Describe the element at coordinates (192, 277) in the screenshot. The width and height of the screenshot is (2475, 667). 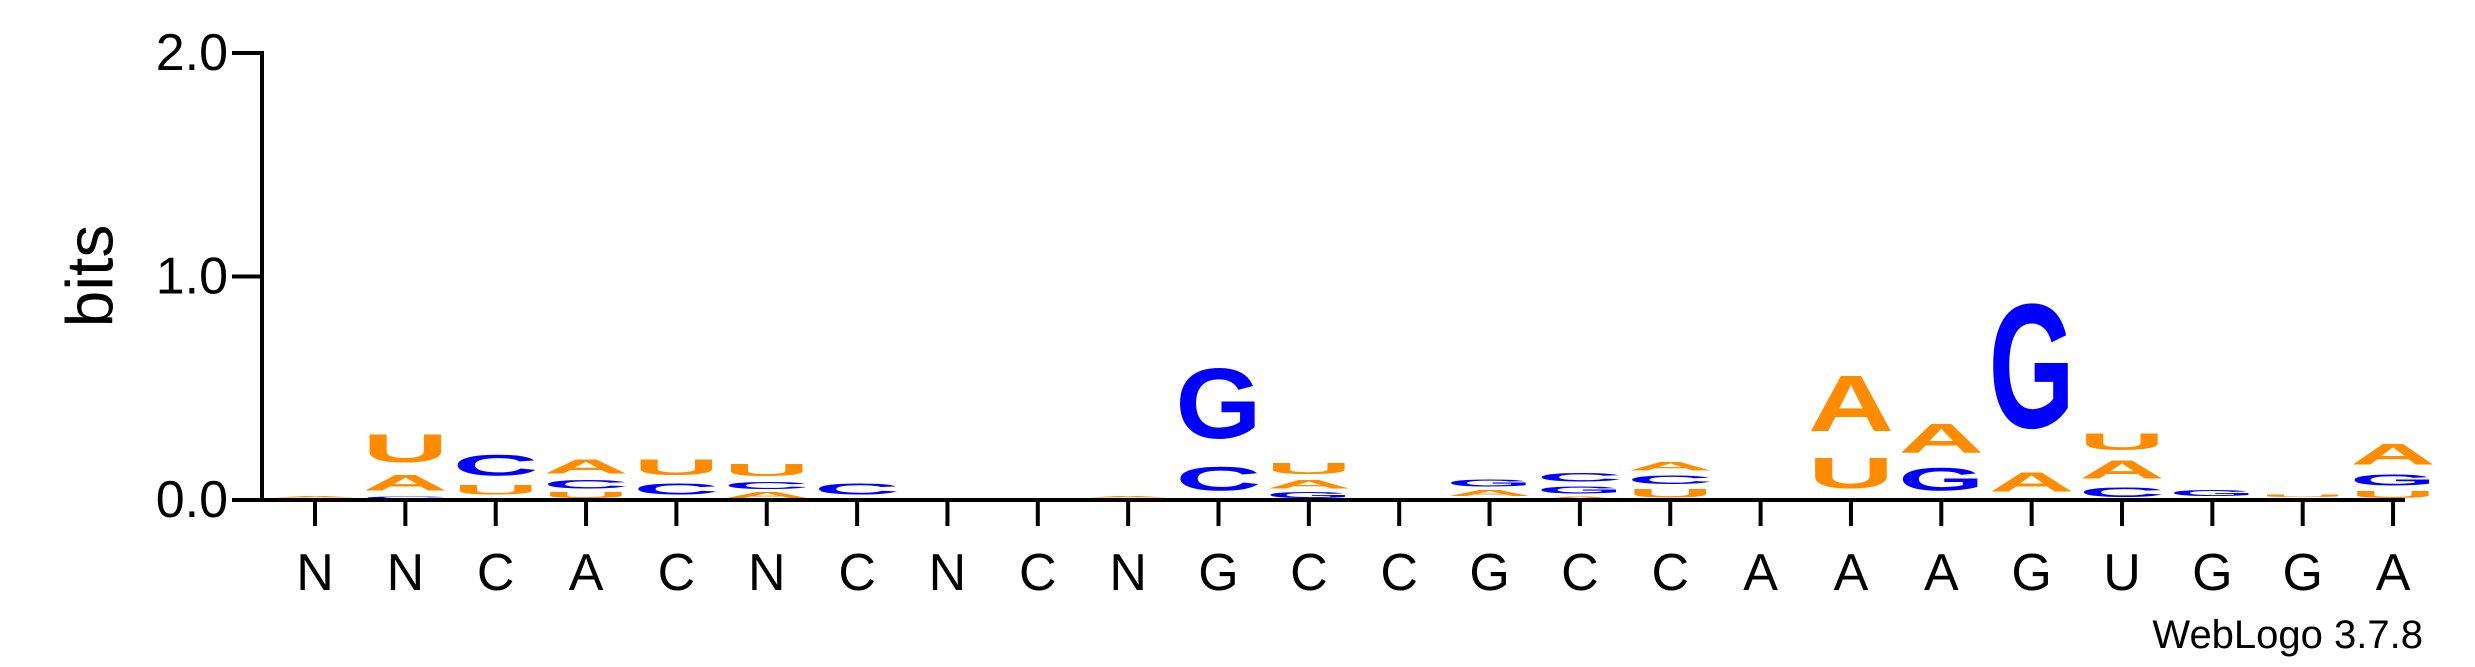
I see `y-tick-label: 1.0` at that location.